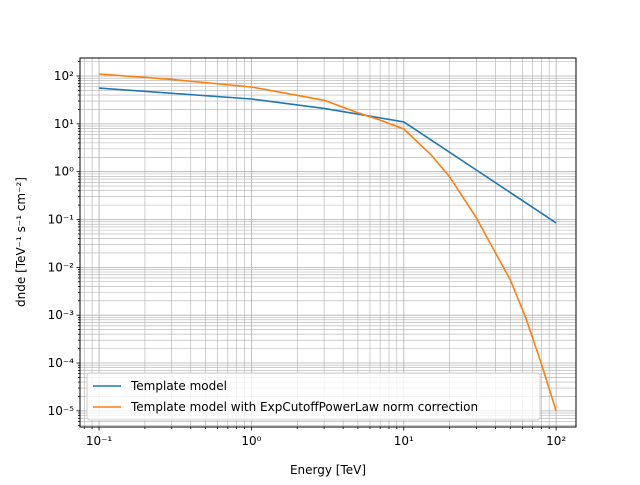  I want to click on y-tick-label: 10², so click(64, 76).